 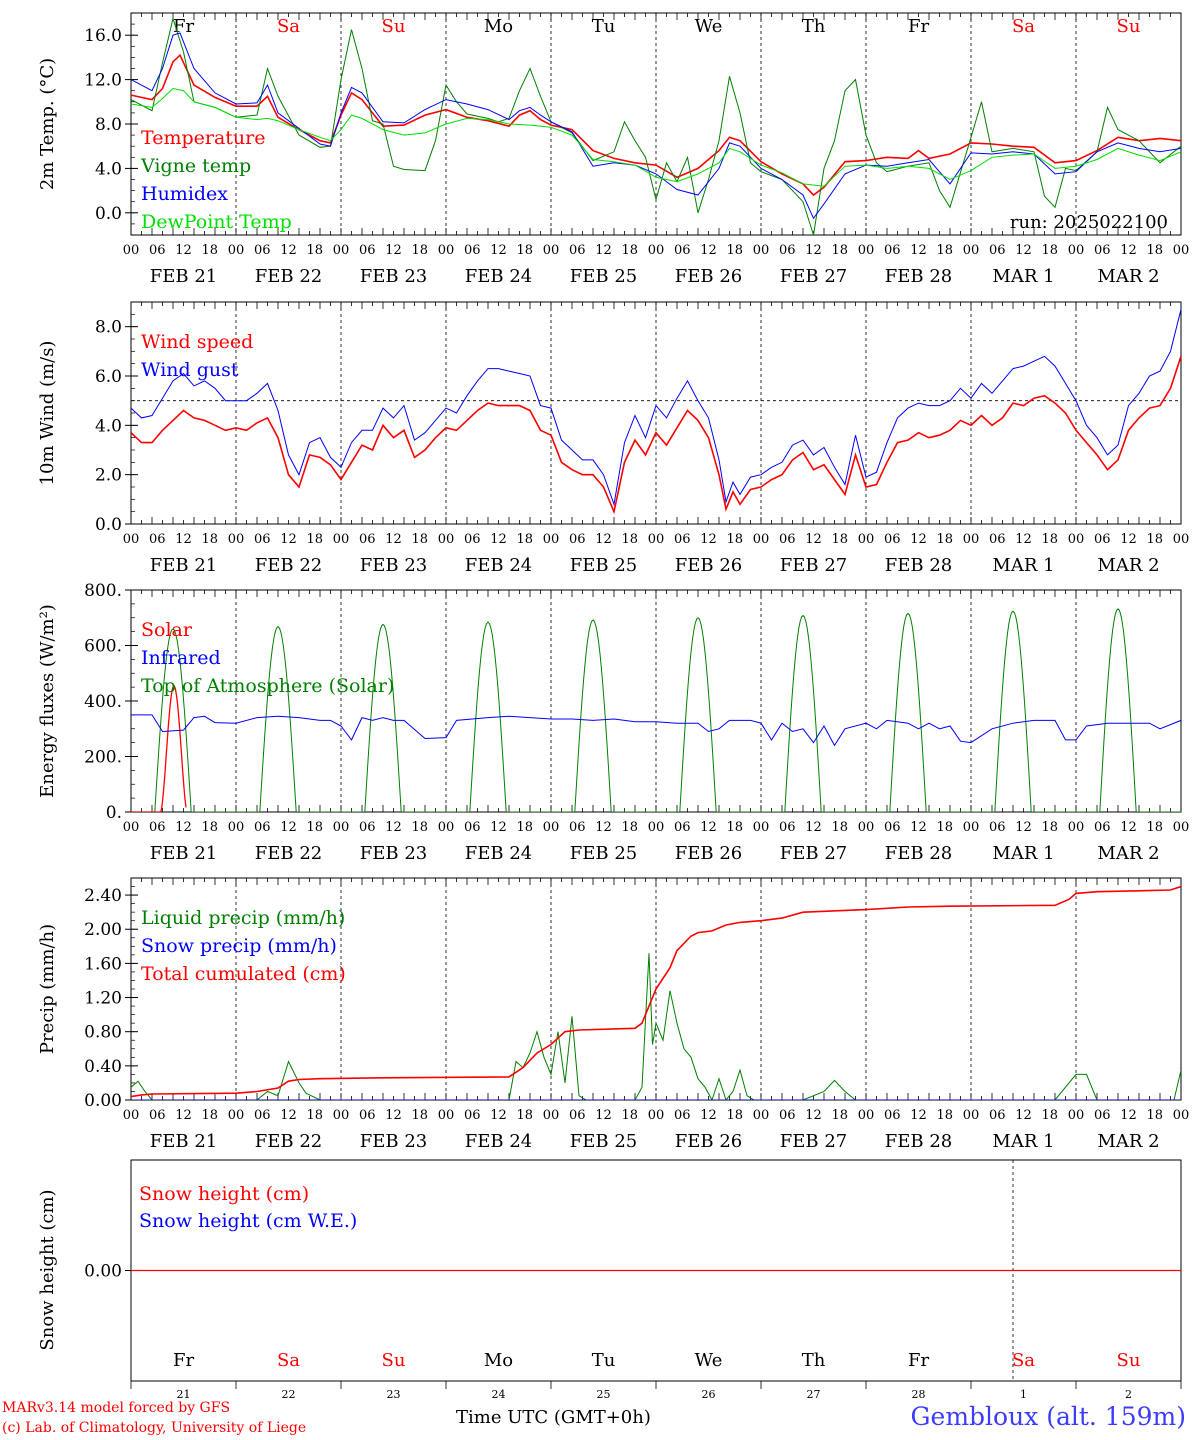 I want to click on date-label: MAR 1, so click(x=1023, y=1141).